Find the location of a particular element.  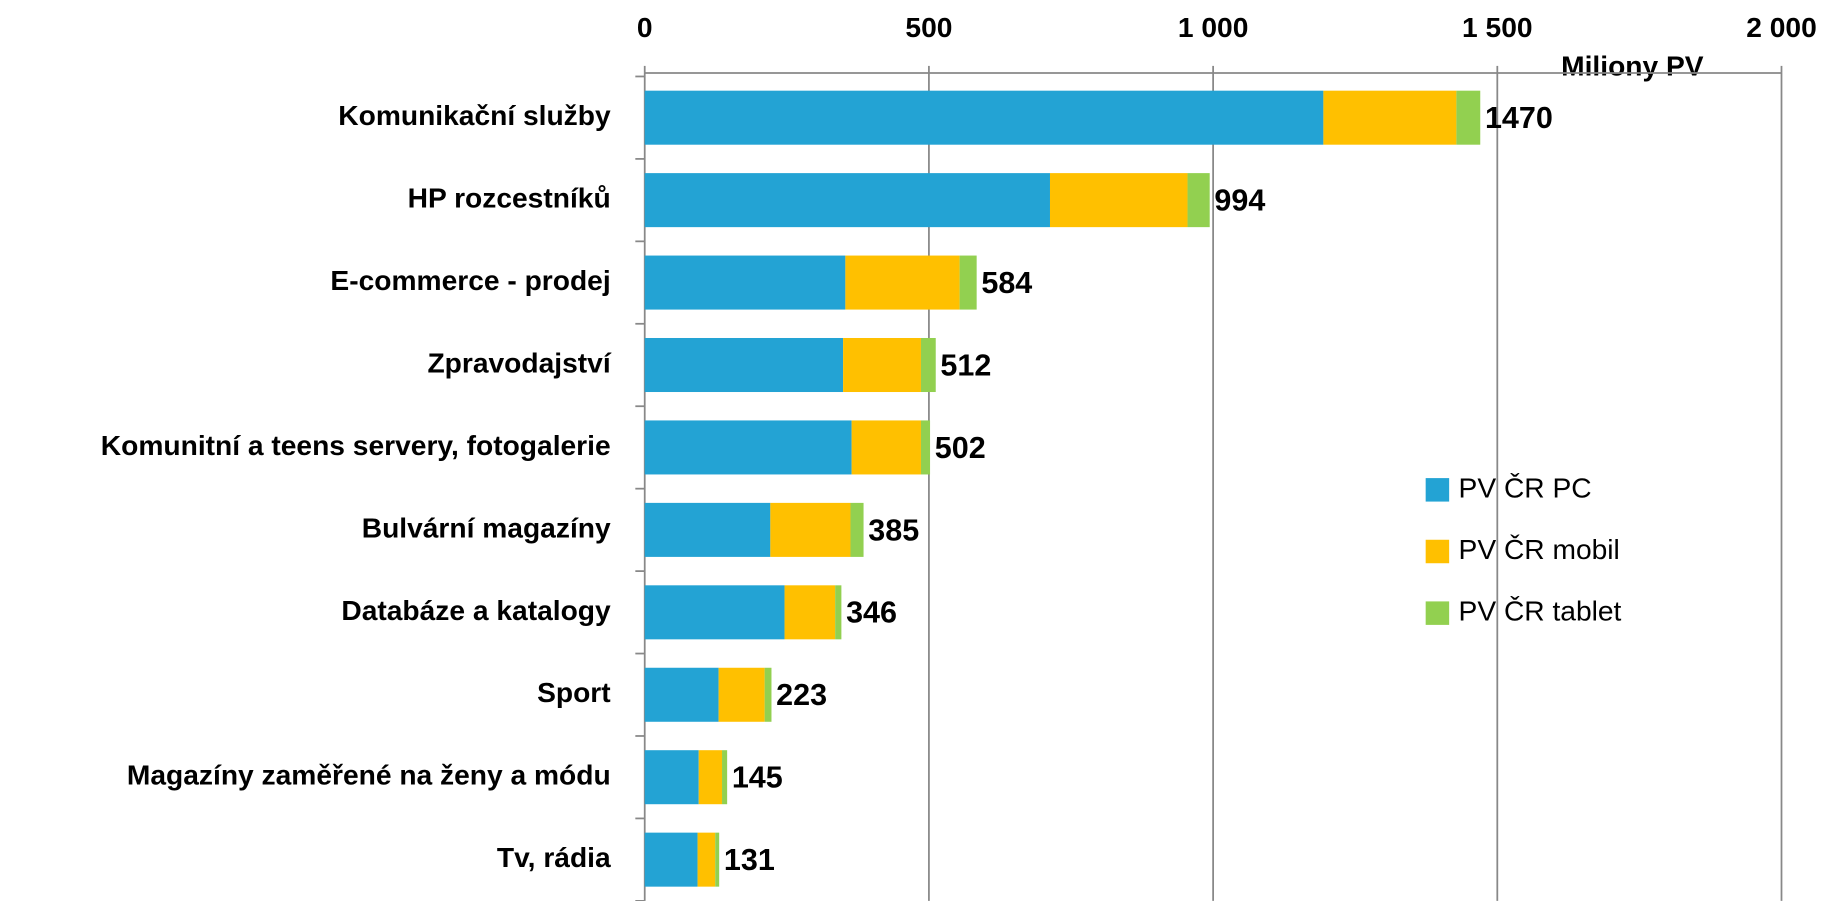

total-label: 1470 is located at coordinates (1519, 118).